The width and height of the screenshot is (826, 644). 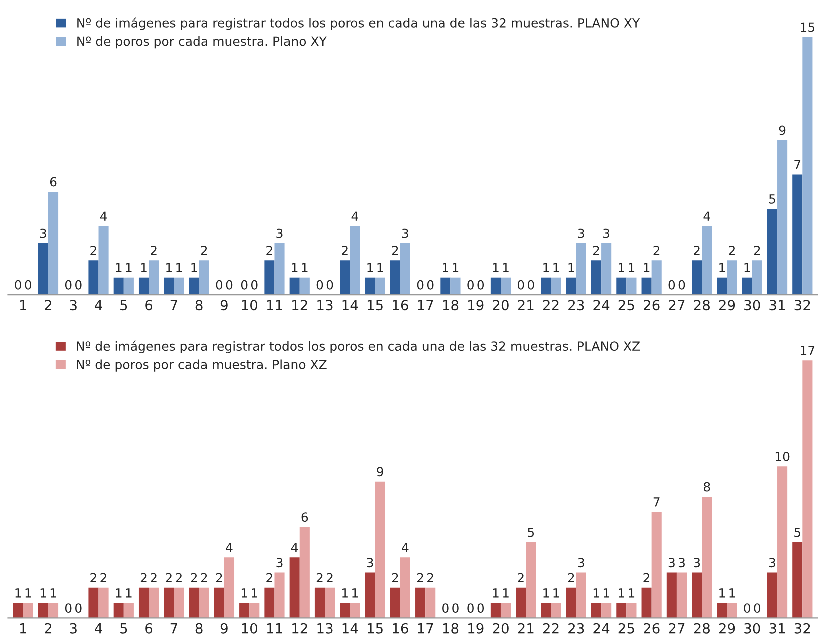 I want to click on x-tick-label: 27, so click(x=677, y=628).